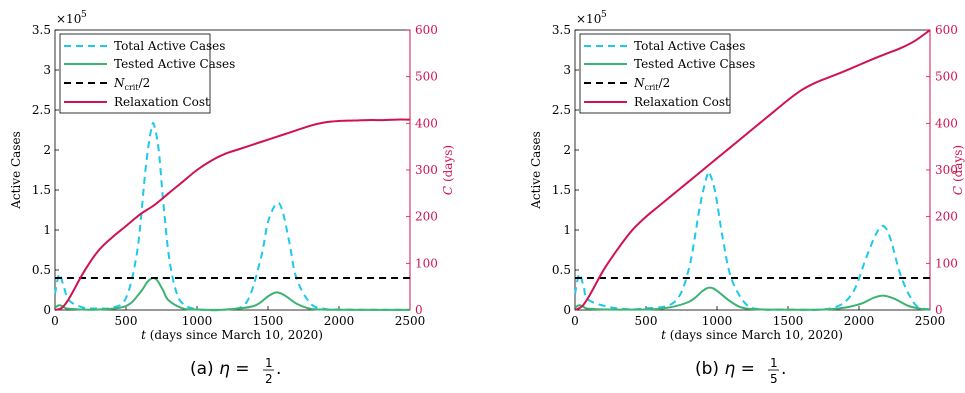 The height and width of the screenshot is (393, 965). Describe the element at coordinates (752, 240) in the screenshot. I see `series-total-active-line` at that location.